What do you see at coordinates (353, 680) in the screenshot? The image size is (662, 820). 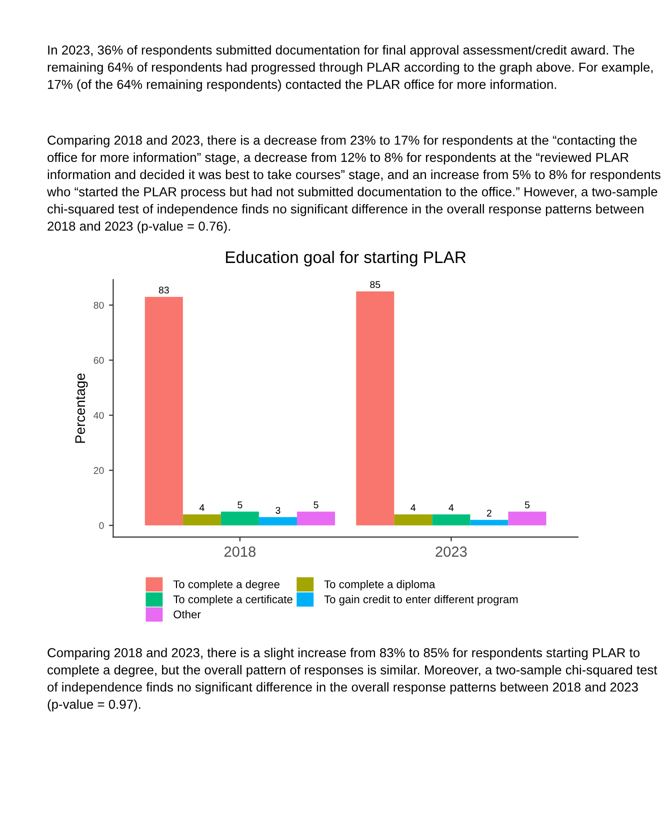 I see `text: Comparing 2018 and 2023, there is a slight increase from 83% to 85% for respondents starting PLAR to complete a degree, but the overall pattern of responses is similar. Moreover, a two-sample chi-squared test of independence finds no significant difference in the overall response patterns between 2018 and 2023 (p-value = 0.97).` at bounding box center [353, 680].